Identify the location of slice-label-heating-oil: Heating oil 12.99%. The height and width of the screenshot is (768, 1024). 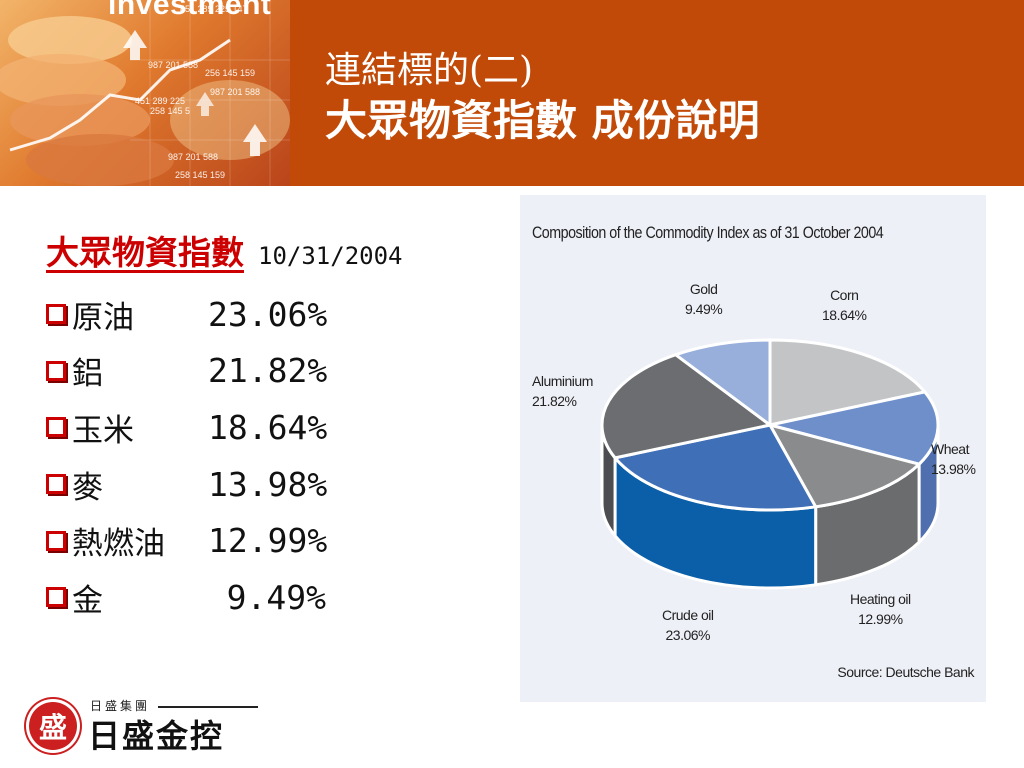
(880, 609).